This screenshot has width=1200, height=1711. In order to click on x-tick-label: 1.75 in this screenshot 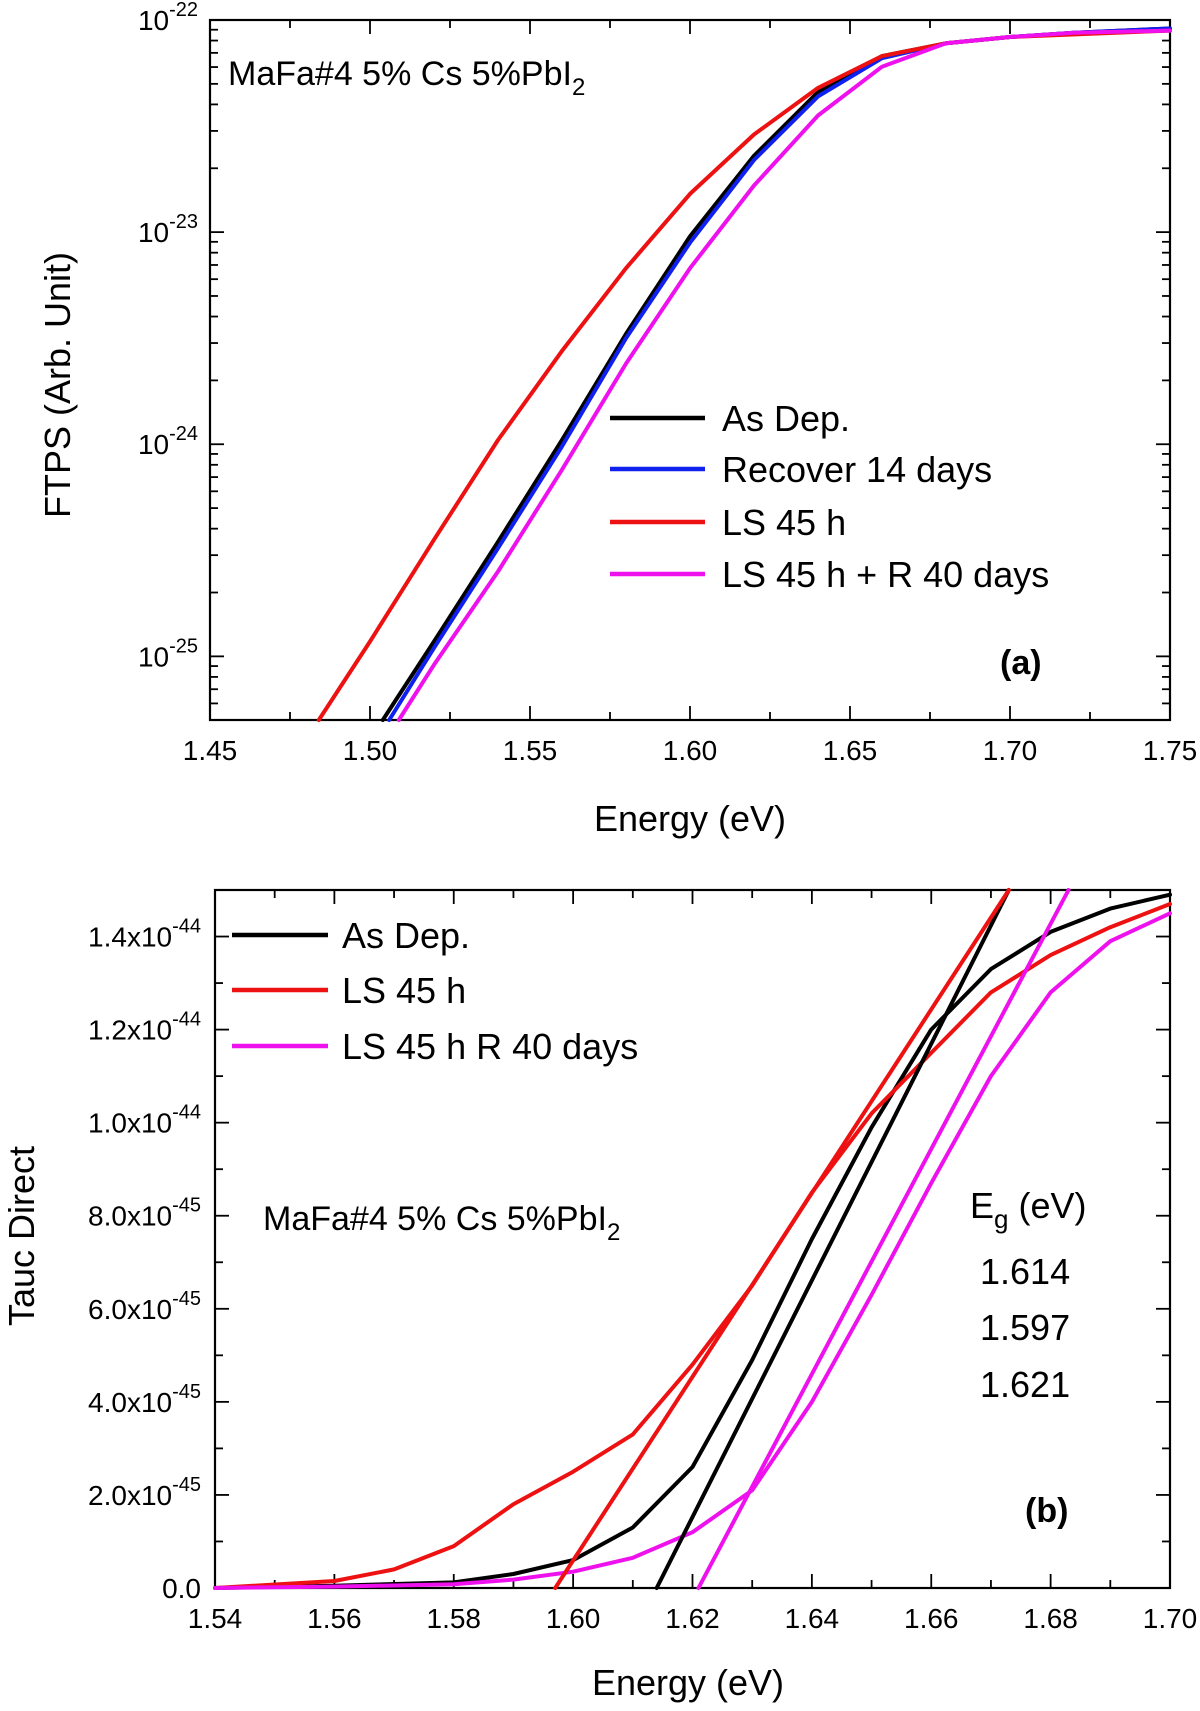, I will do `click(1170, 750)`.